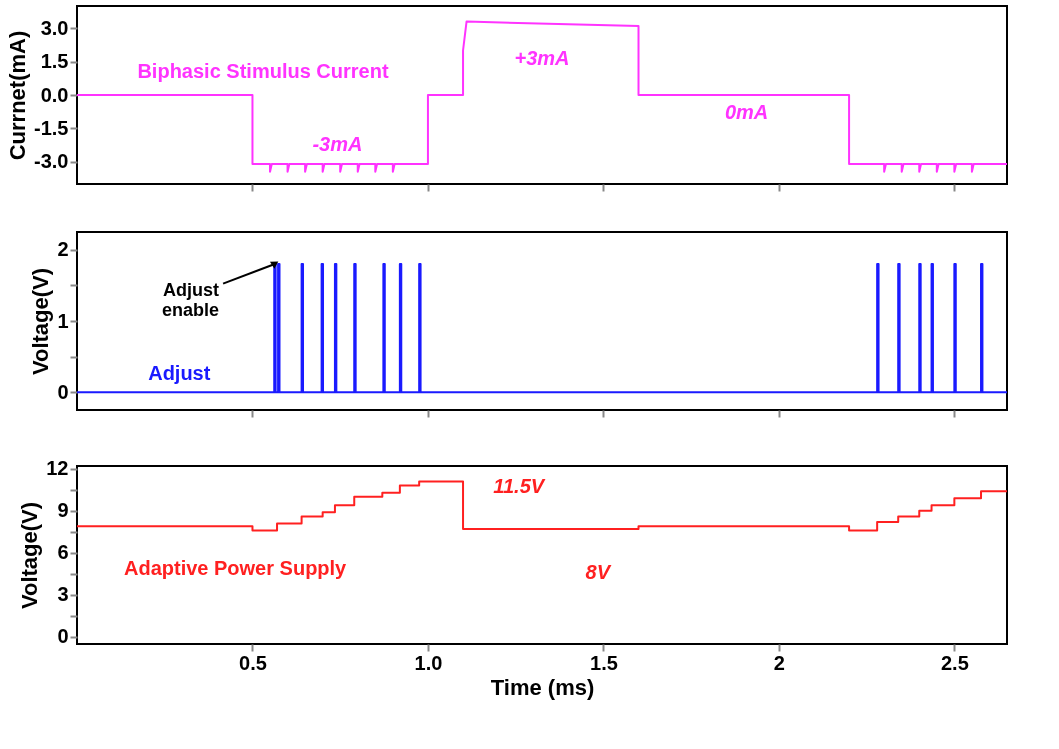 The height and width of the screenshot is (749, 1059). Describe the element at coordinates (954, 662) in the screenshot. I see `x-tick-label: 2.5` at that location.